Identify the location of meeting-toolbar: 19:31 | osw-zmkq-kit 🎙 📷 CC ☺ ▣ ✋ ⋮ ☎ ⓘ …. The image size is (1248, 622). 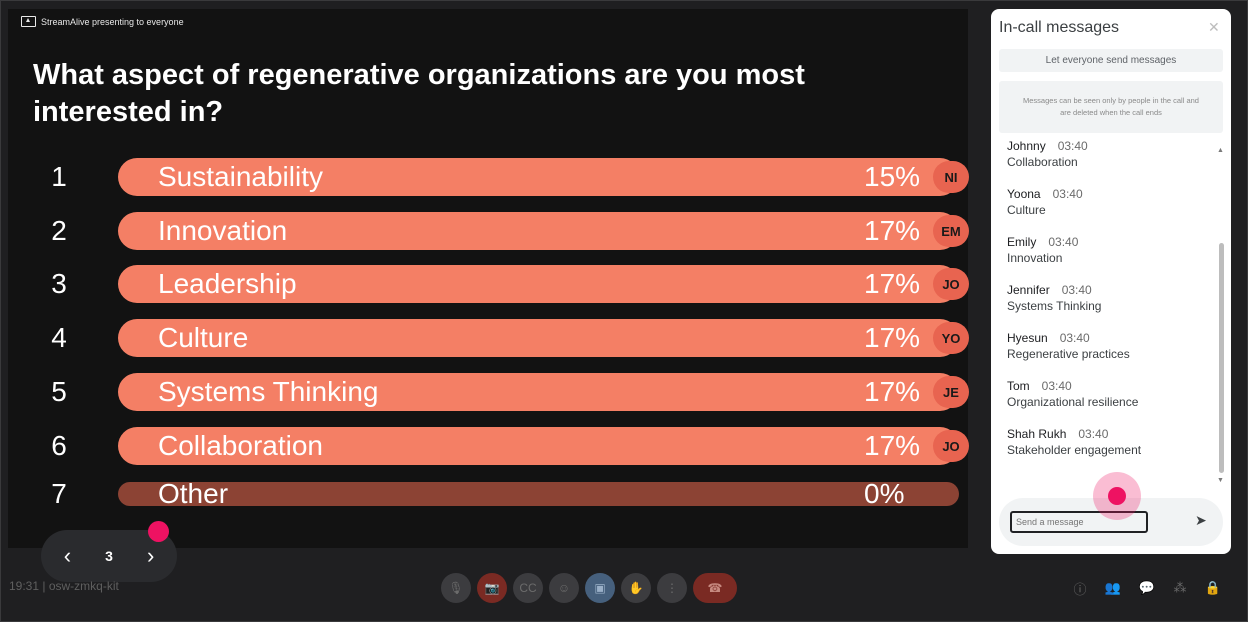
(624, 587).